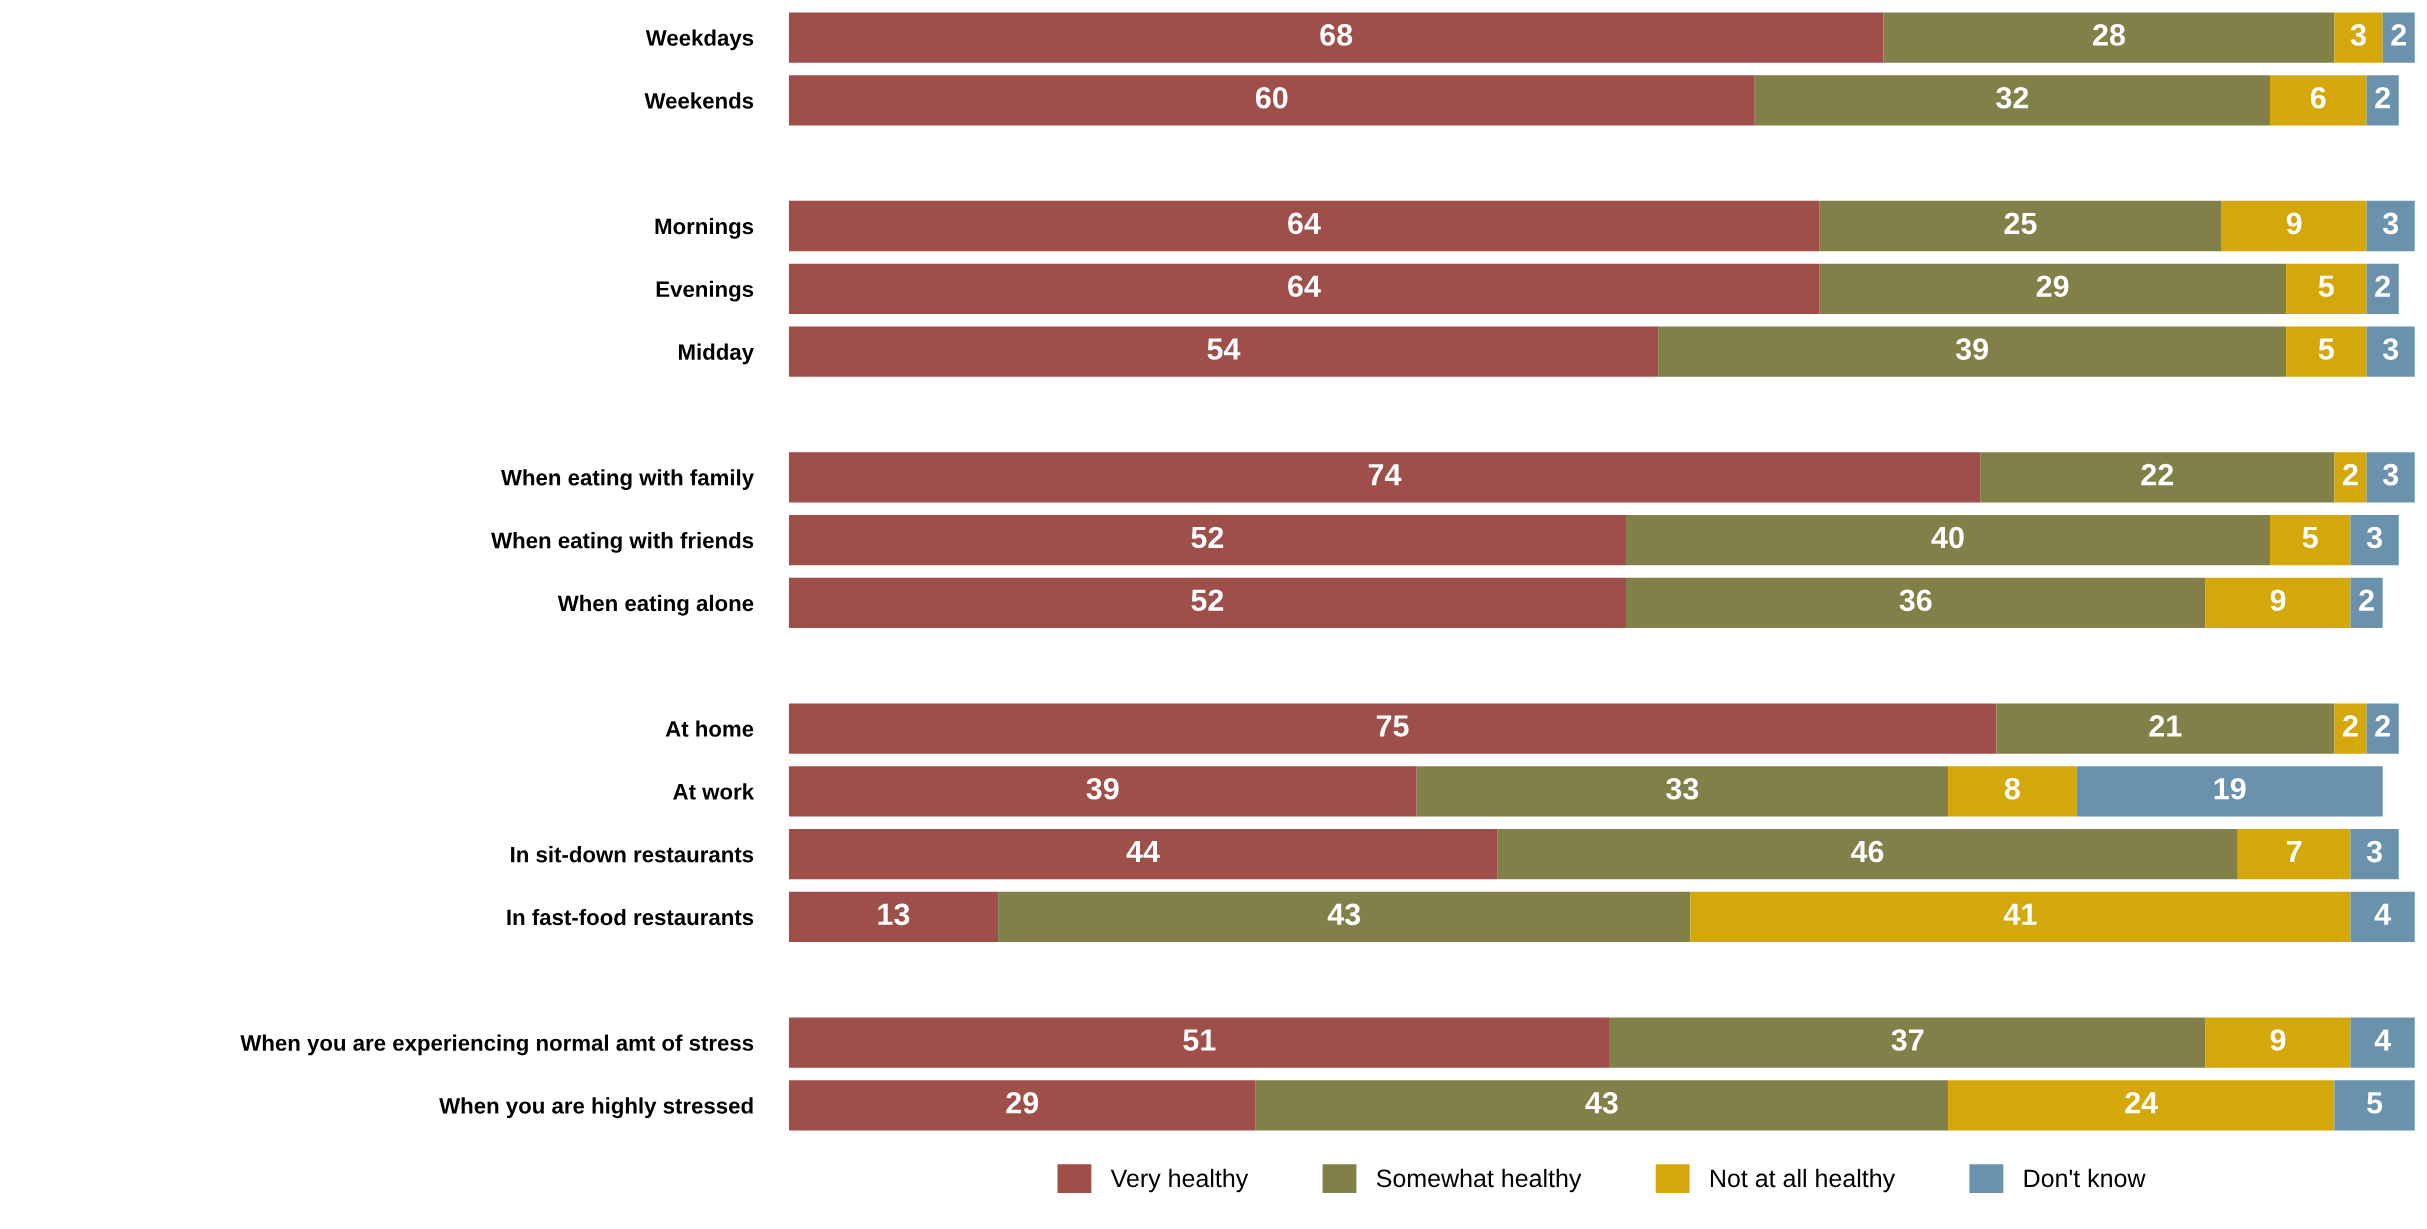 This screenshot has height=1229, width=2427. What do you see at coordinates (2141, 1102) in the screenshot?
I see `data-label: 24` at bounding box center [2141, 1102].